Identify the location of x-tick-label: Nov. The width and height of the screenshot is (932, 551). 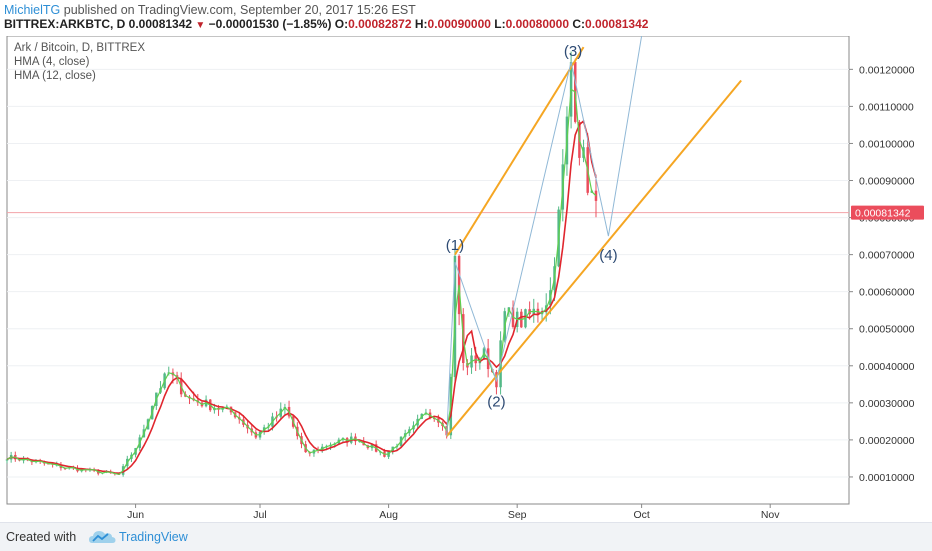
(770, 515).